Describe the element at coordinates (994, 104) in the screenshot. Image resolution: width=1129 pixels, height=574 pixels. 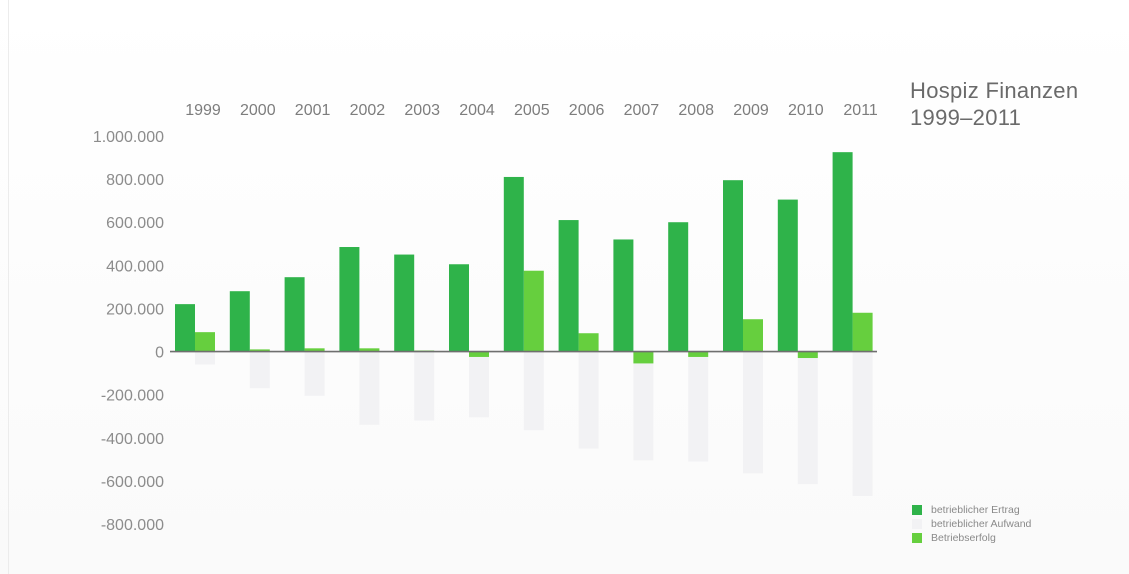
I see `chart-title-block: Hospiz Finanzen 1999–2011` at that location.